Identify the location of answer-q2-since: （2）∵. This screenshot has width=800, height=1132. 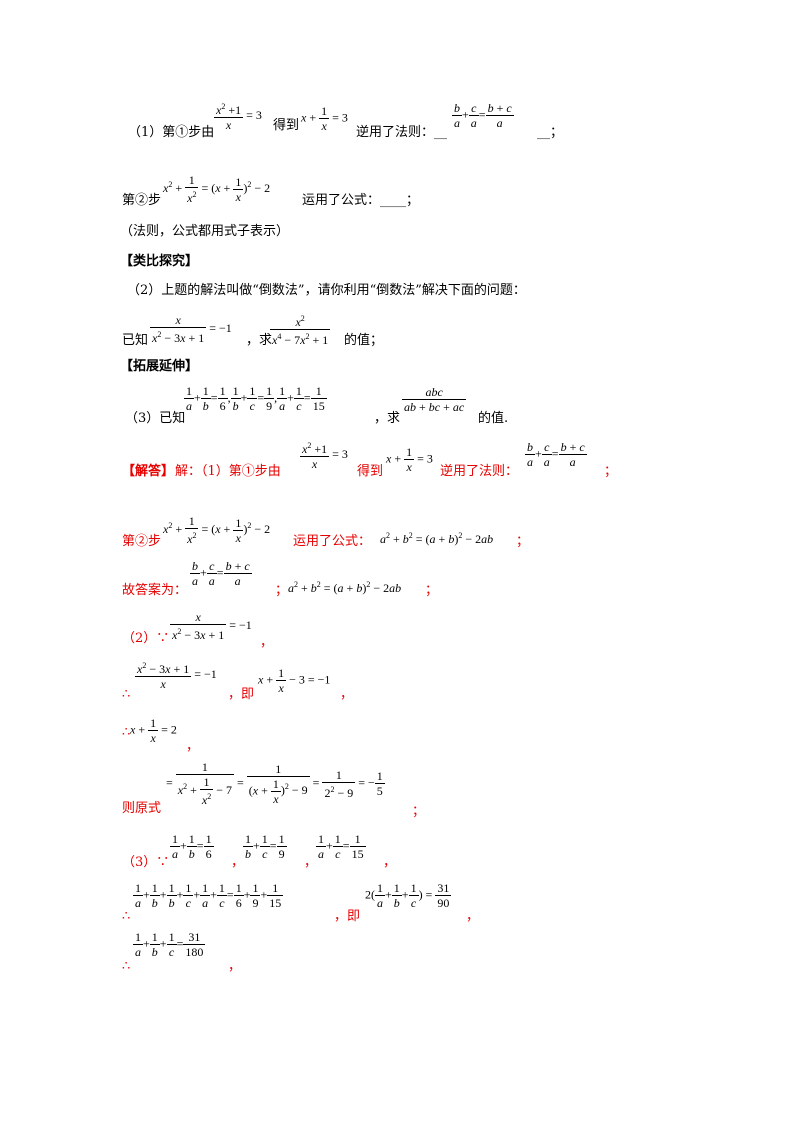
(146, 638).